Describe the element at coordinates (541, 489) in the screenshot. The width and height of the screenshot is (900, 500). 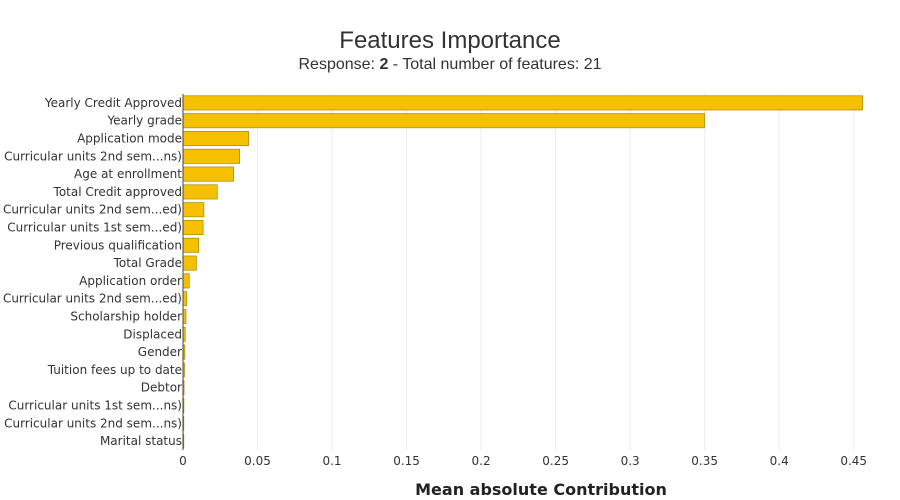
I see `x-axis-title: Mean absolute Contribution` at that location.